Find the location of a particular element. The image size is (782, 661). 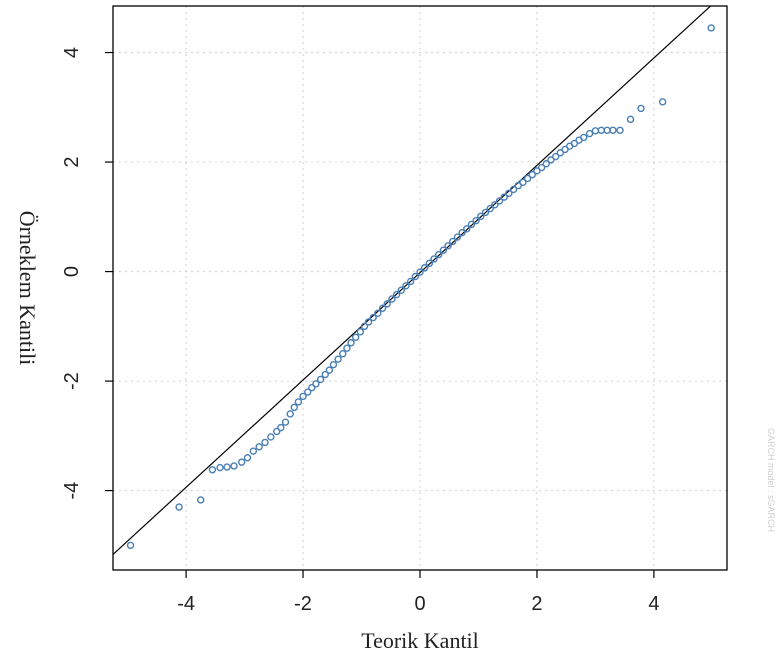

x-tick-label: 2 is located at coordinates (536, 604).